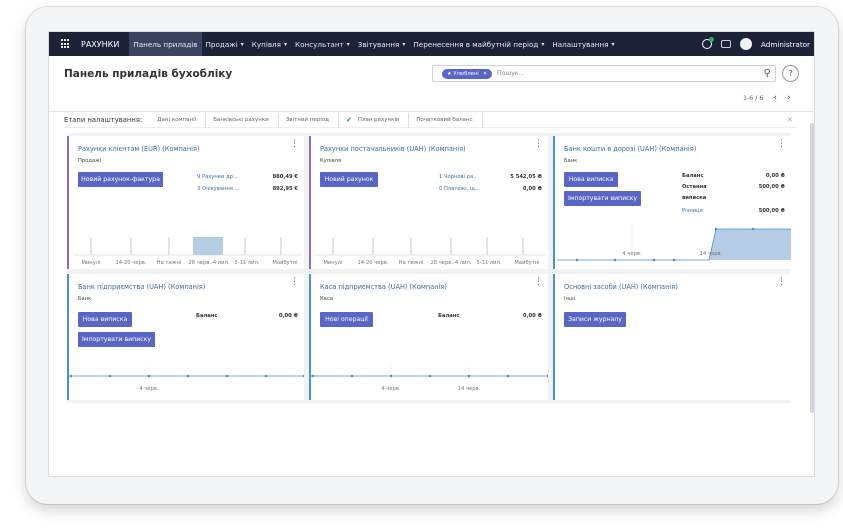  Describe the element at coordinates (165, 44) in the screenshot. I see `menu-dashboard: Панель приладів` at that location.